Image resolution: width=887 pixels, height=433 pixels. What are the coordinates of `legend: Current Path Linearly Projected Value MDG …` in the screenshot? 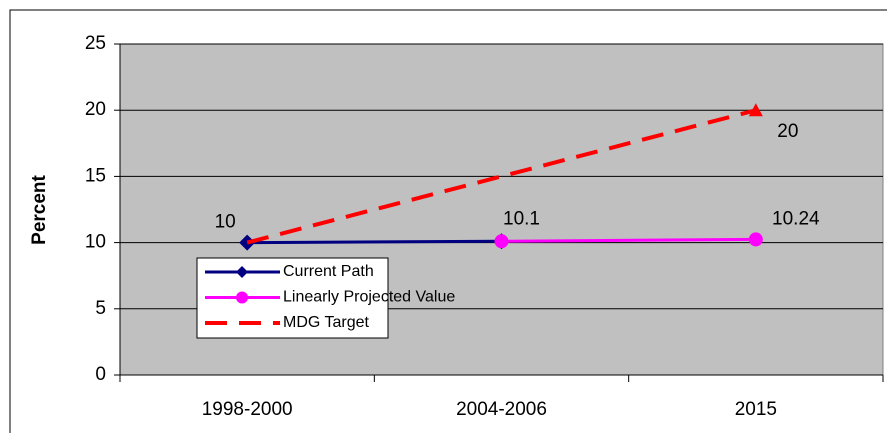 It's located at (325, 298).